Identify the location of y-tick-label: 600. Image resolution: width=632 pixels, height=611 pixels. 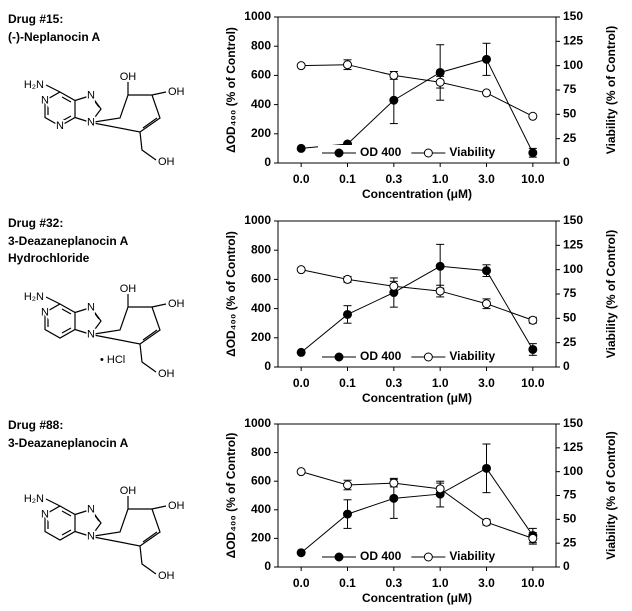
(261, 75).